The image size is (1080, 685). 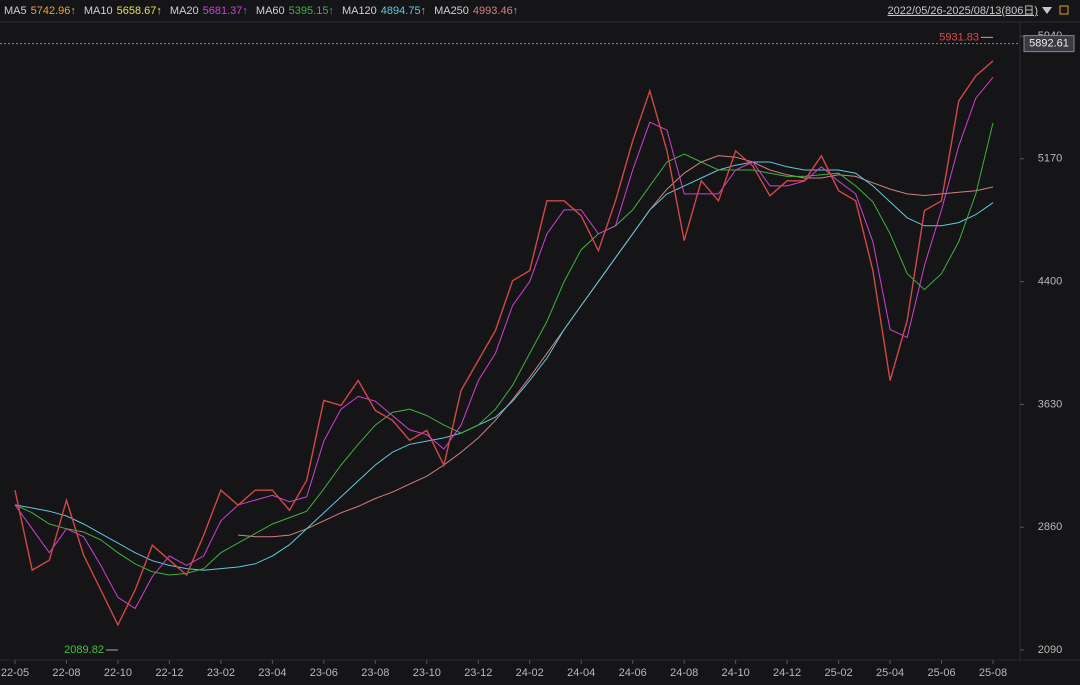 What do you see at coordinates (839, 673) in the screenshot?
I see `x-tick-label: 25-02` at bounding box center [839, 673].